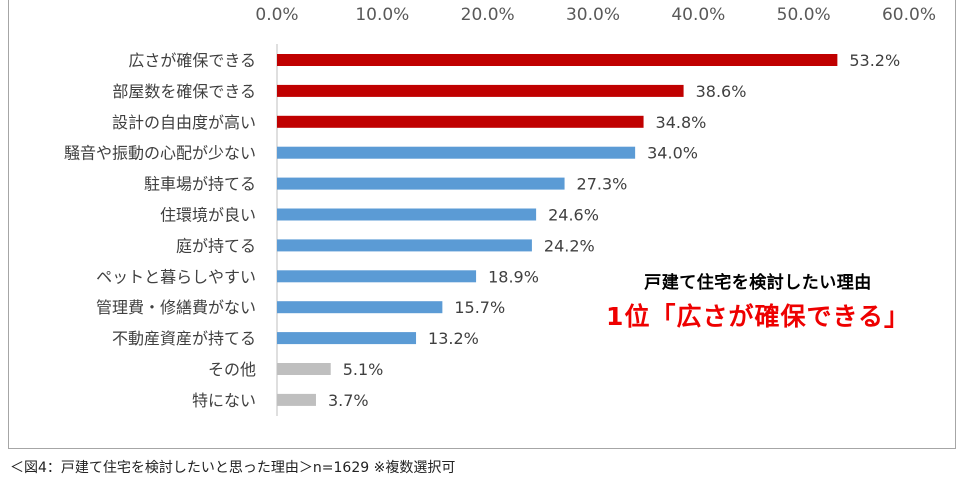 The image size is (959, 500). Describe the element at coordinates (233, 468) in the screenshot. I see `figure-caption: ＜図4：戸建て住宅を検討したいと思った理由＞n=1629 ※複数選択可` at that location.